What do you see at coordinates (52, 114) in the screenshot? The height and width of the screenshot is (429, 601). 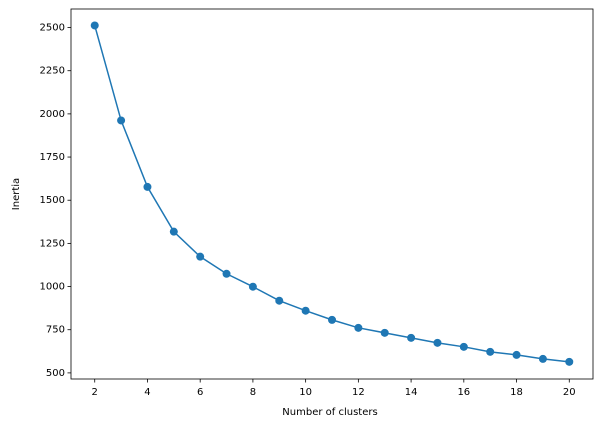 I see `y-tick-label: 2000` at bounding box center [52, 114].